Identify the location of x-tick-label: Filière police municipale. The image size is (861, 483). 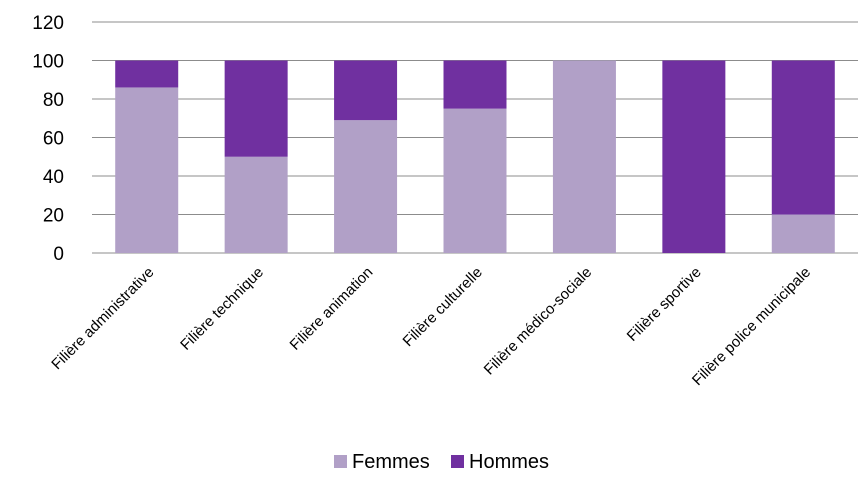
(751, 326).